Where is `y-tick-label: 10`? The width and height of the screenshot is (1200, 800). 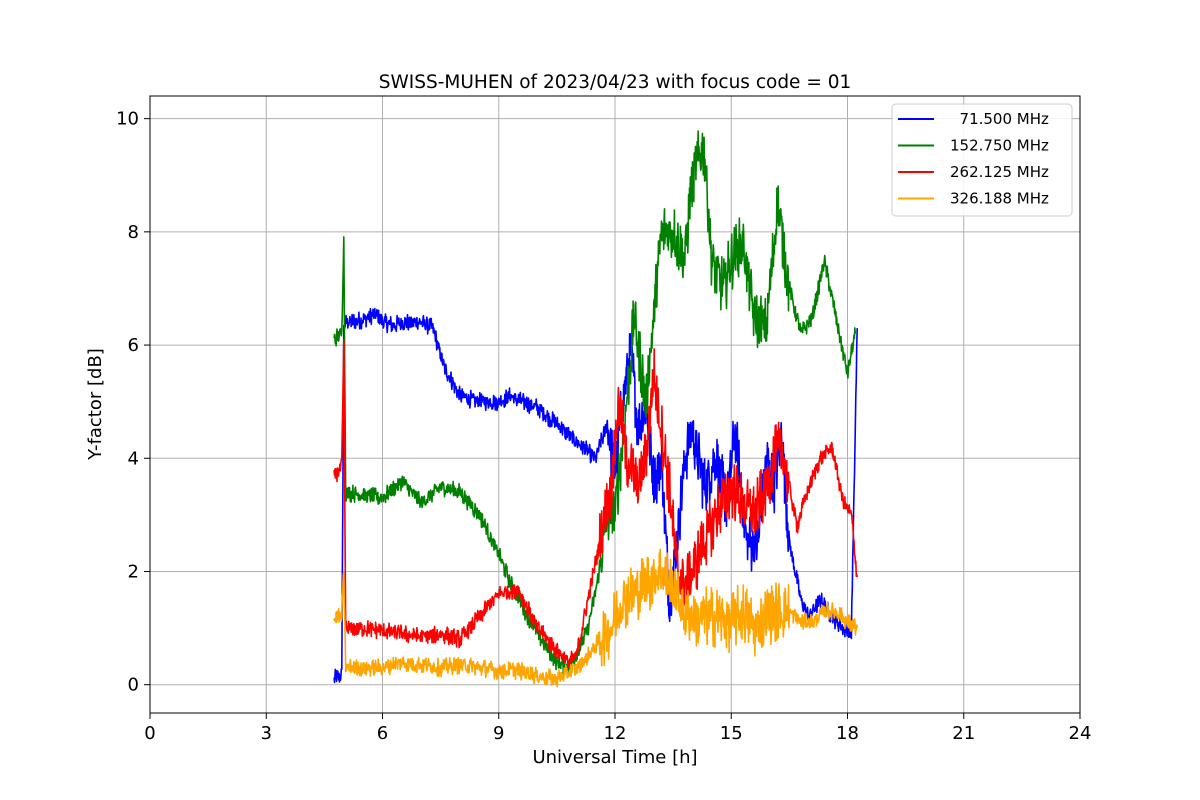 y-tick-label: 10 is located at coordinates (127, 119).